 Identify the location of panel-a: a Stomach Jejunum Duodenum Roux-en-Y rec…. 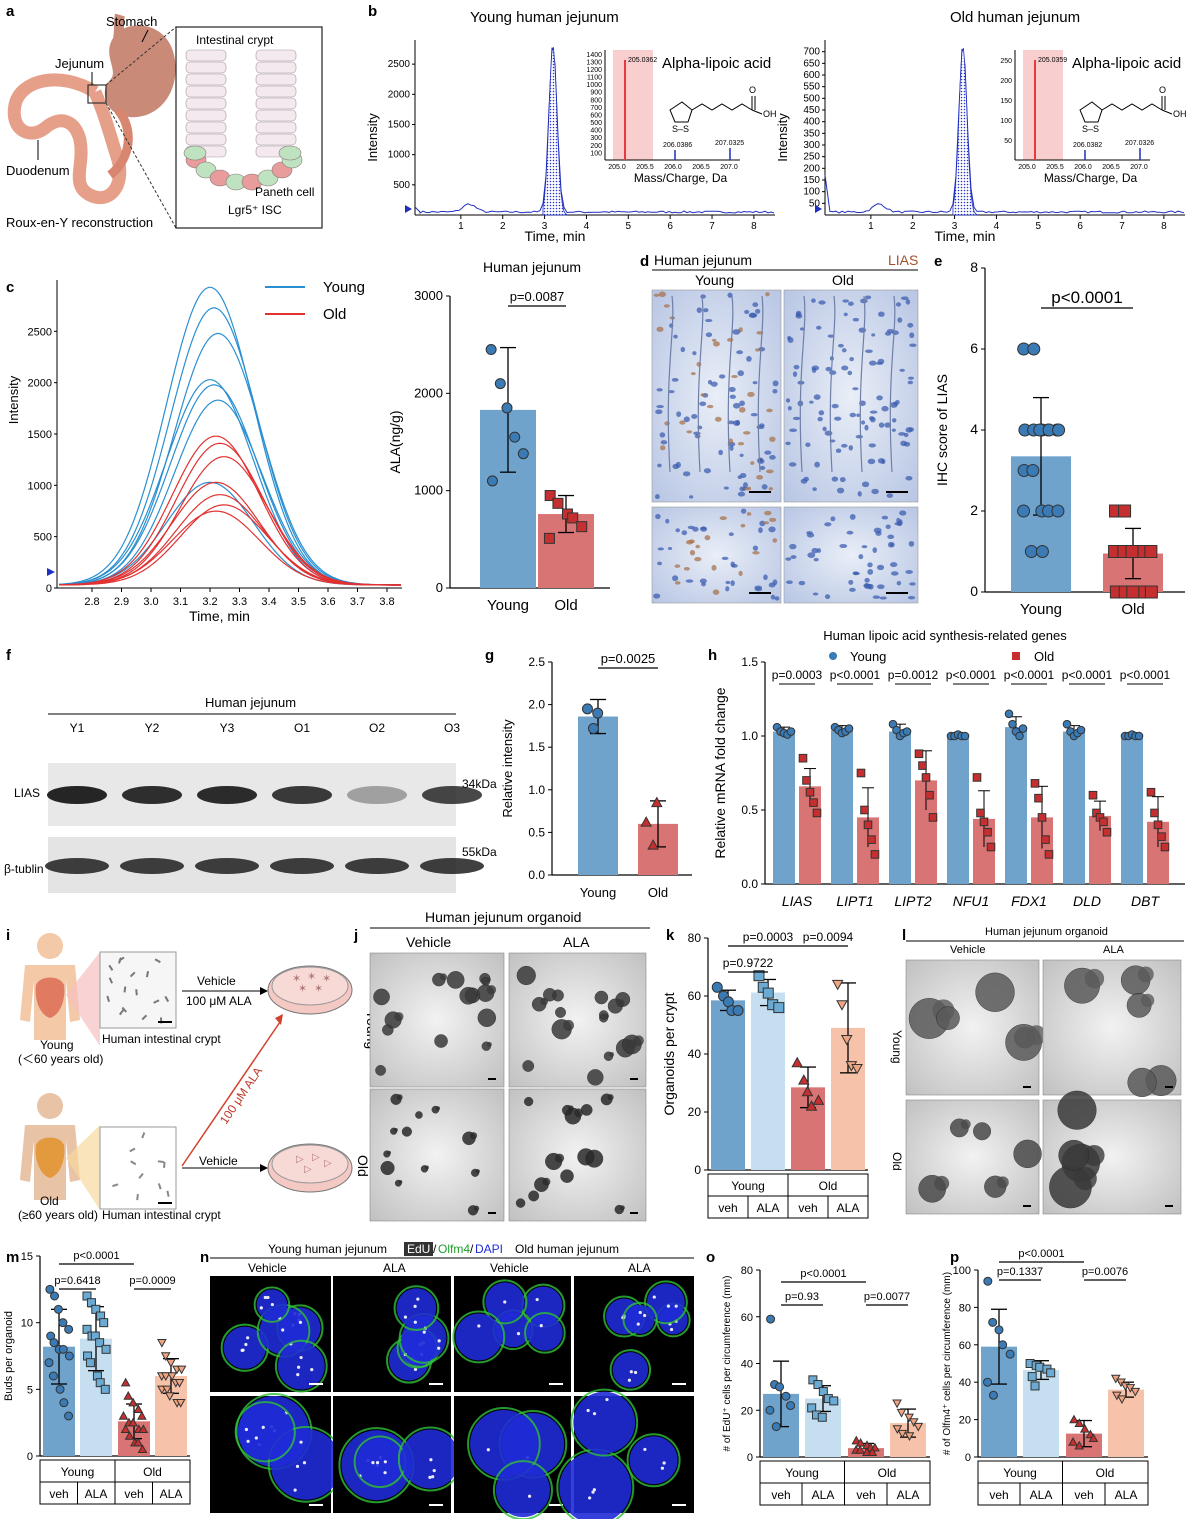
(164, 116).